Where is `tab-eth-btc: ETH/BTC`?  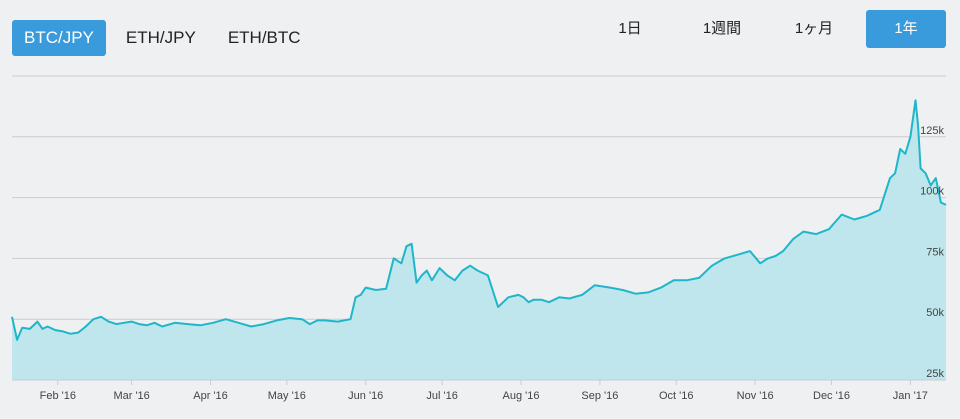 tab-eth-btc: ETH/BTC is located at coordinates (264, 37).